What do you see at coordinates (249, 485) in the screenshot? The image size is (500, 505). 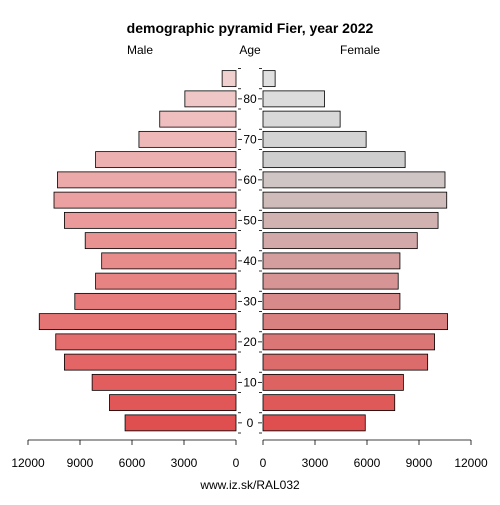 I see `footer-url: www.iz.sk/RAL032` at bounding box center [249, 485].